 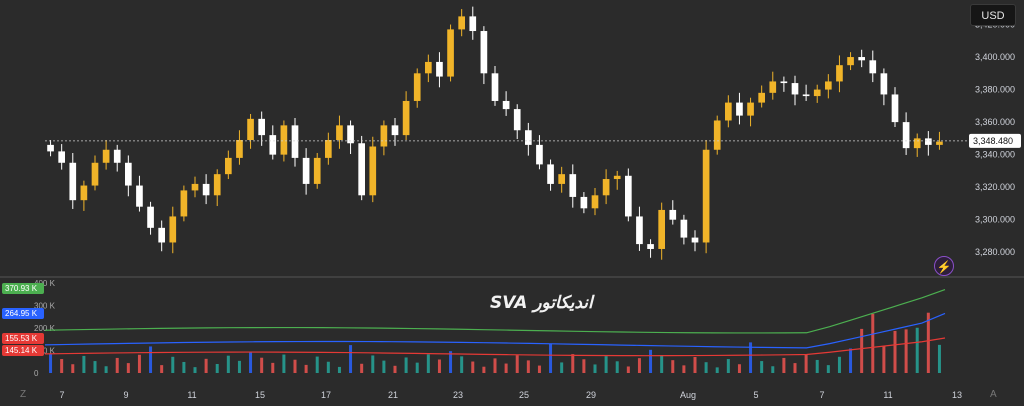 What do you see at coordinates (993, 394) in the screenshot?
I see `auto-scale-label: A` at bounding box center [993, 394].